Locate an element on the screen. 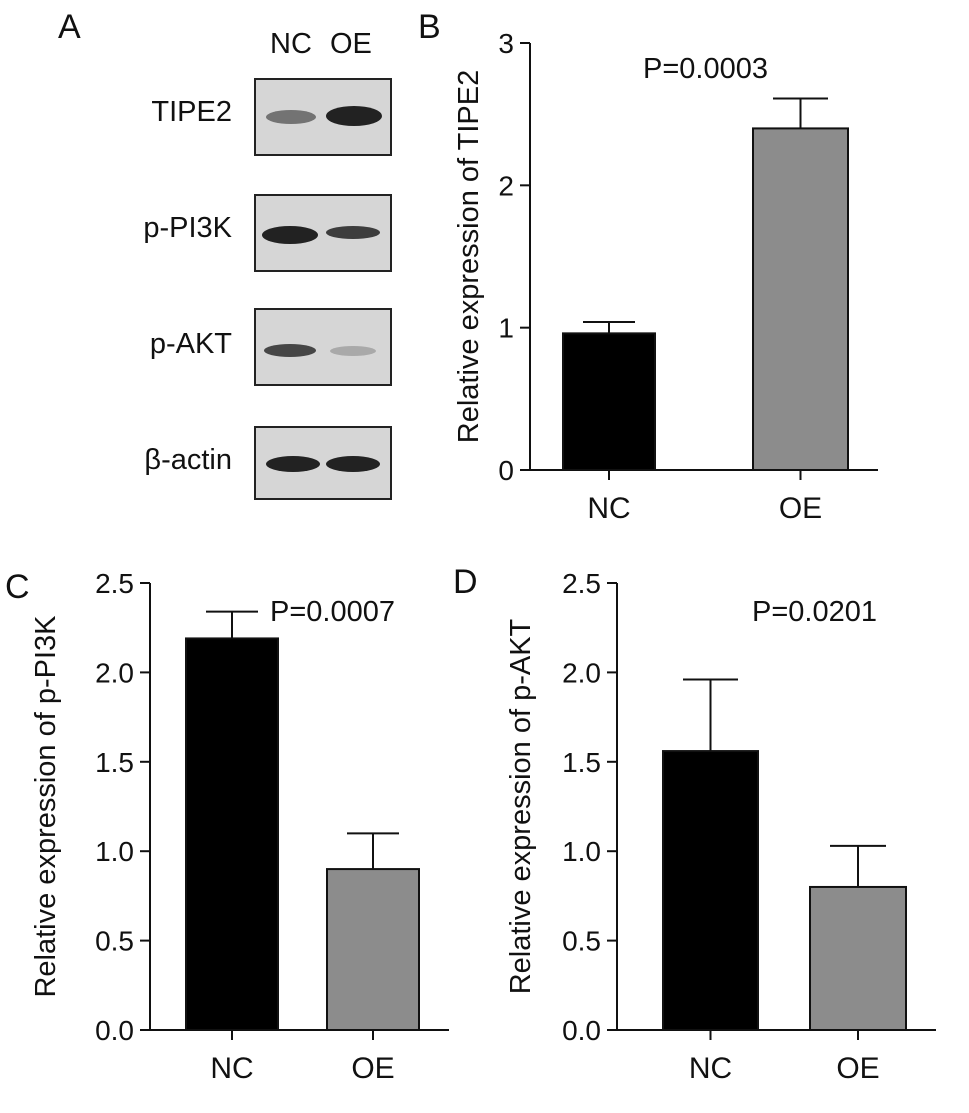 This screenshot has width=969, height=1113. p-value-annotation: P=0.0201 is located at coordinates (814, 612).